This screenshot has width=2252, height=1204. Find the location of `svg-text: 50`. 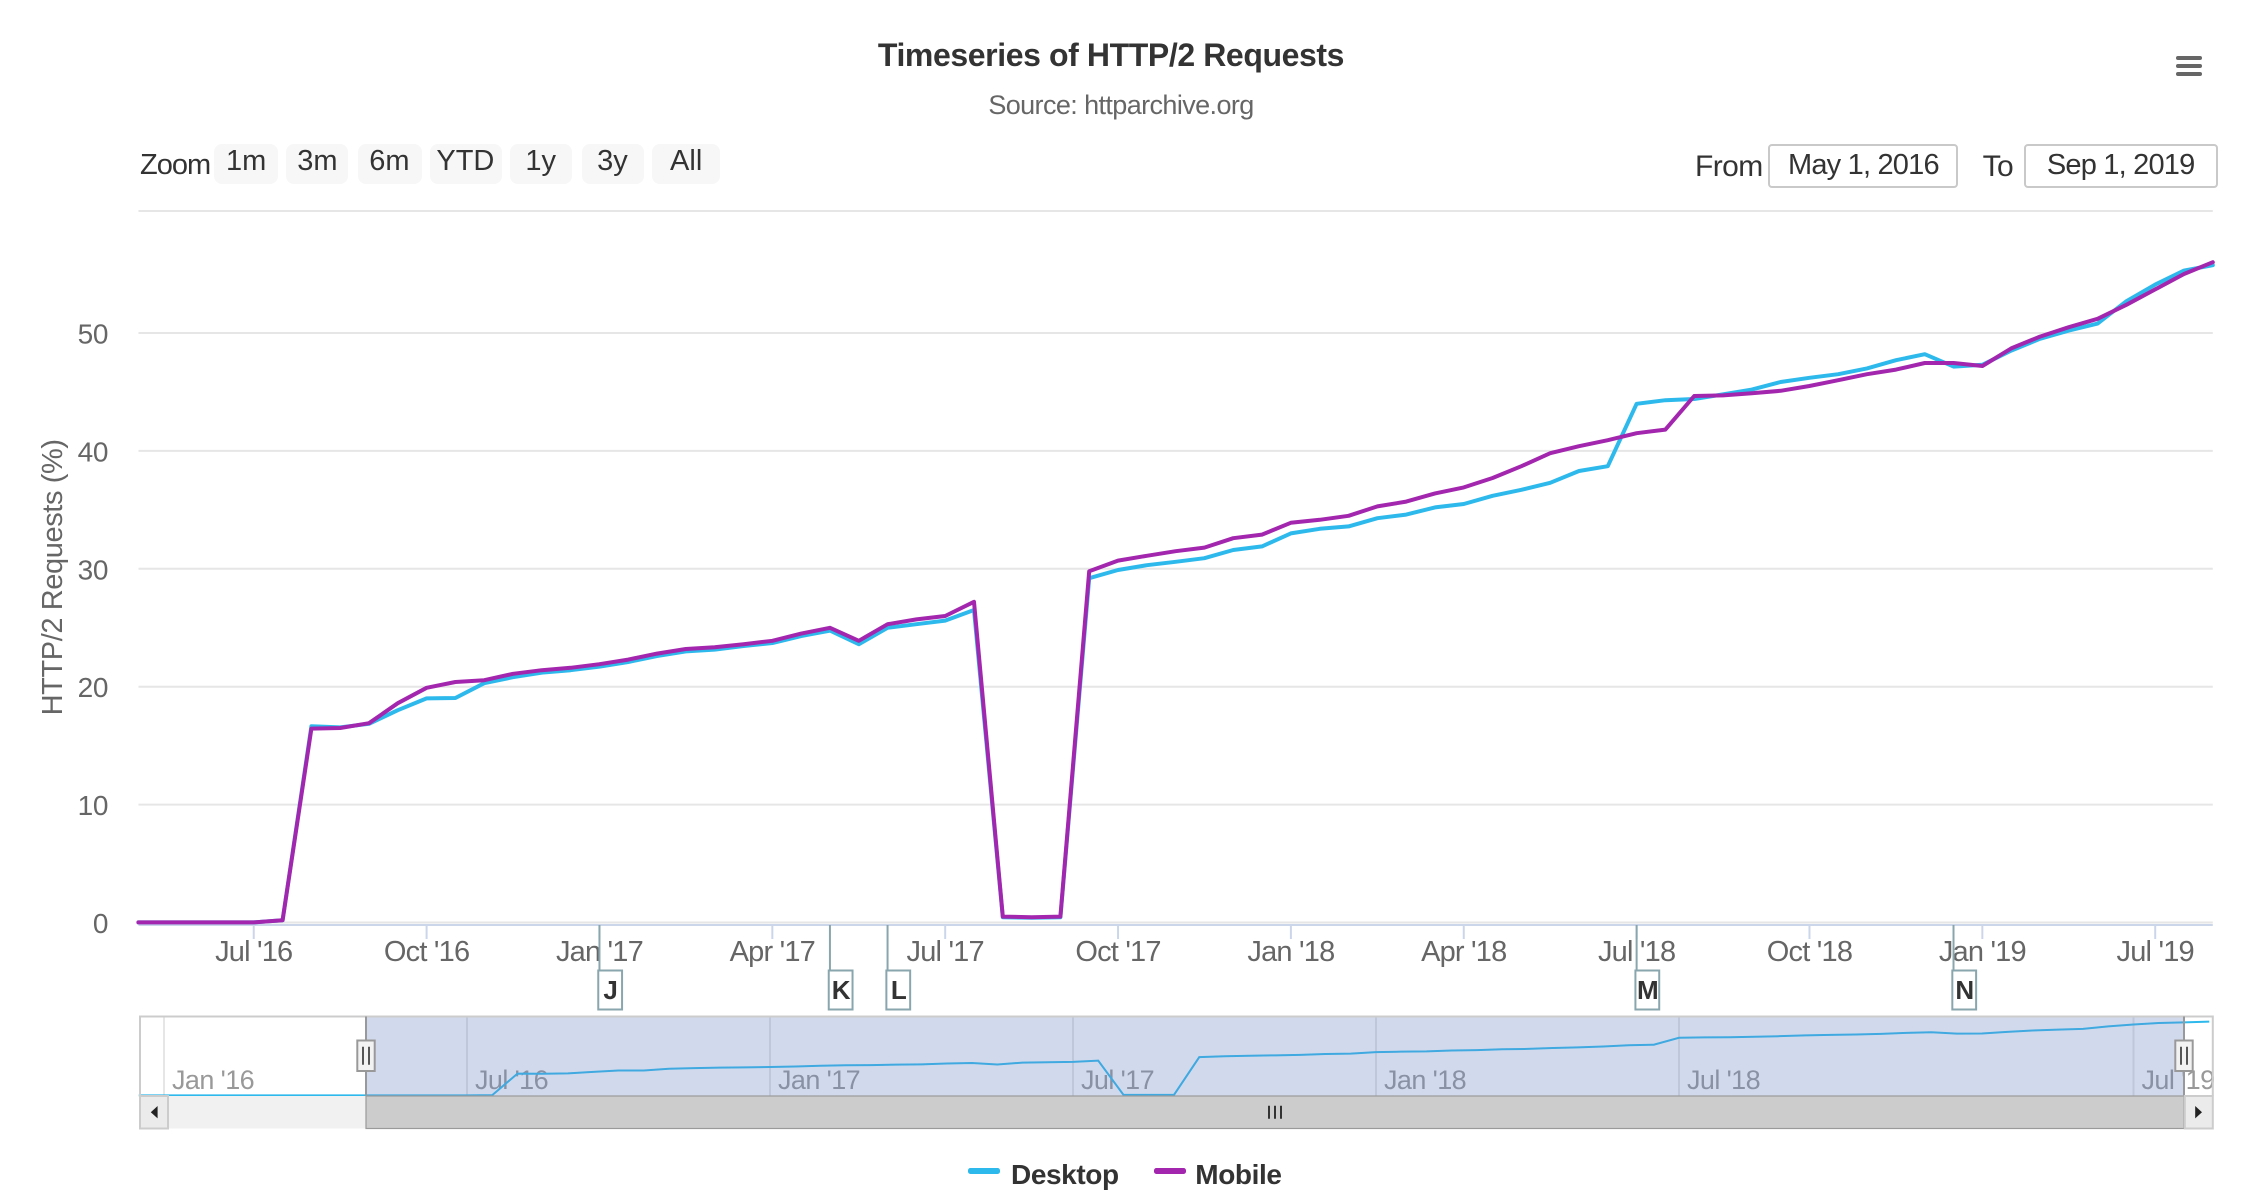

svg-text: 50 is located at coordinates (93, 334).